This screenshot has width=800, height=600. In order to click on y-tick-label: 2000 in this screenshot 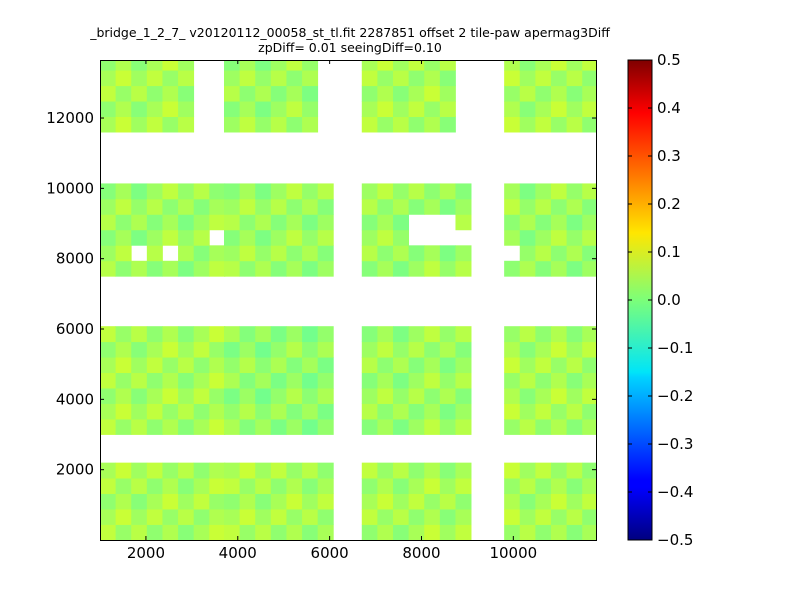, I will do `click(75, 470)`.